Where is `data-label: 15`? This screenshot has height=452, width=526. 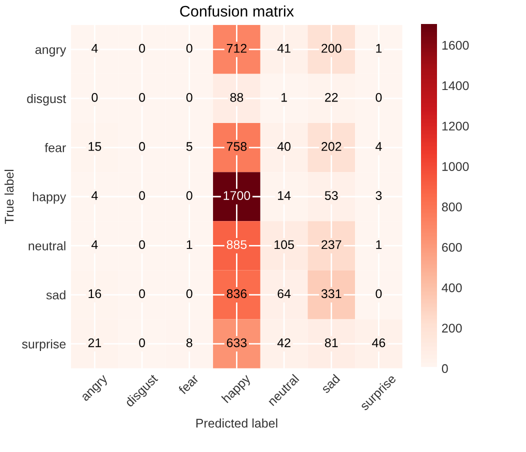 data-label: 15 is located at coordinates (95, 146).